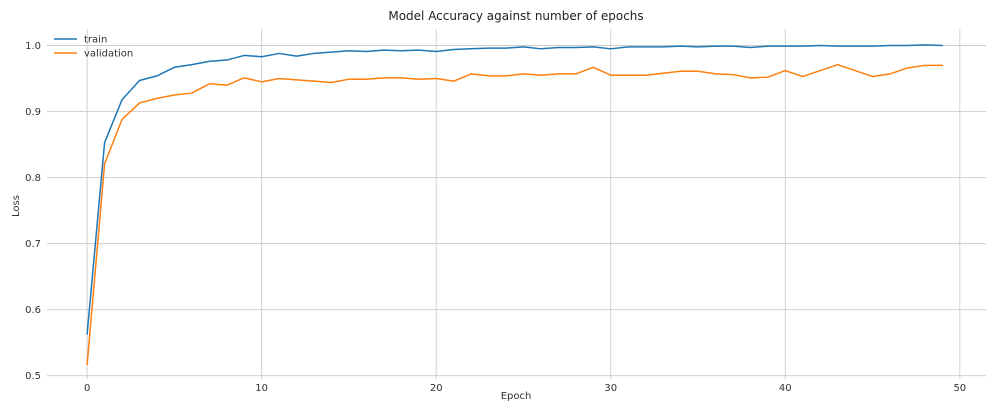 The image size is (1001, 401). Describe the element at coordinates (261, 388) in the screenshot. I see `x-tick-label: 10` at that location.